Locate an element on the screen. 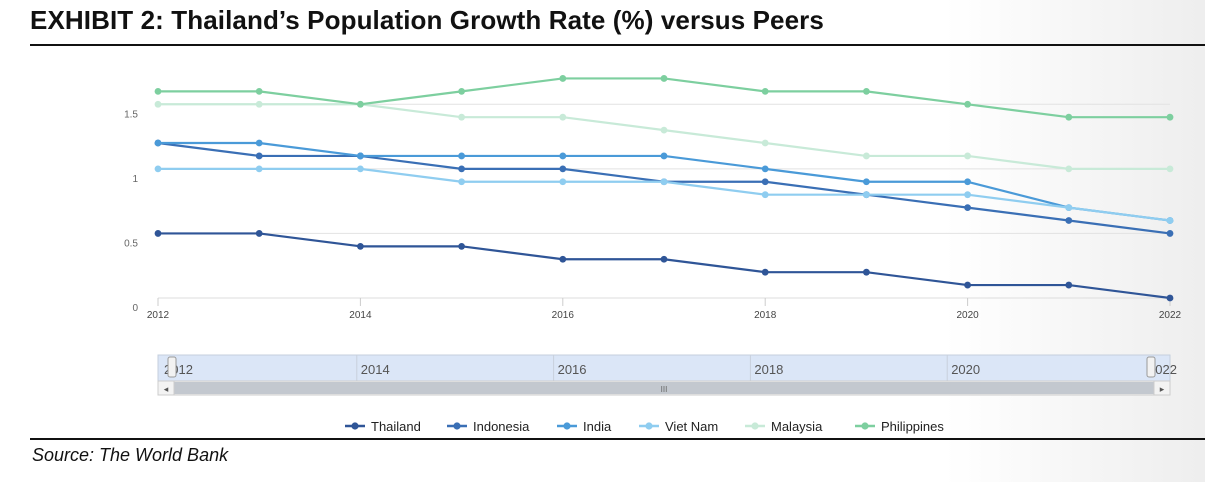 This screenshot has height=482, width=1205. scroll-right-icon: ▸ is located at coordinates (1162, 389).